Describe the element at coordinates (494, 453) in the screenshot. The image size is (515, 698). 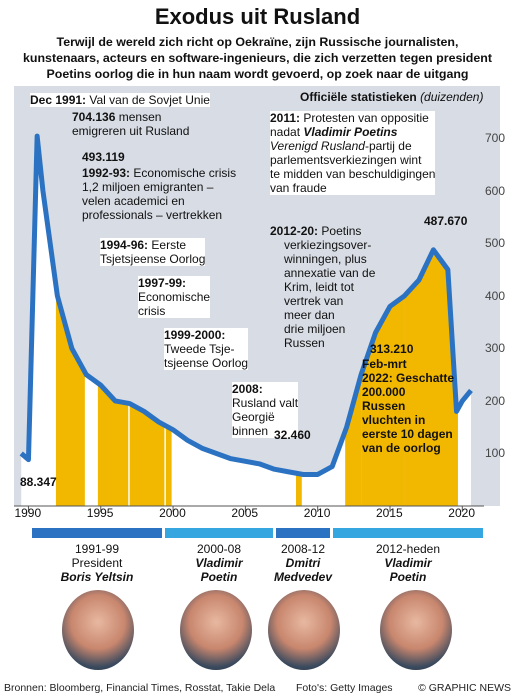
I see `y-tick-label: 100` at that location.